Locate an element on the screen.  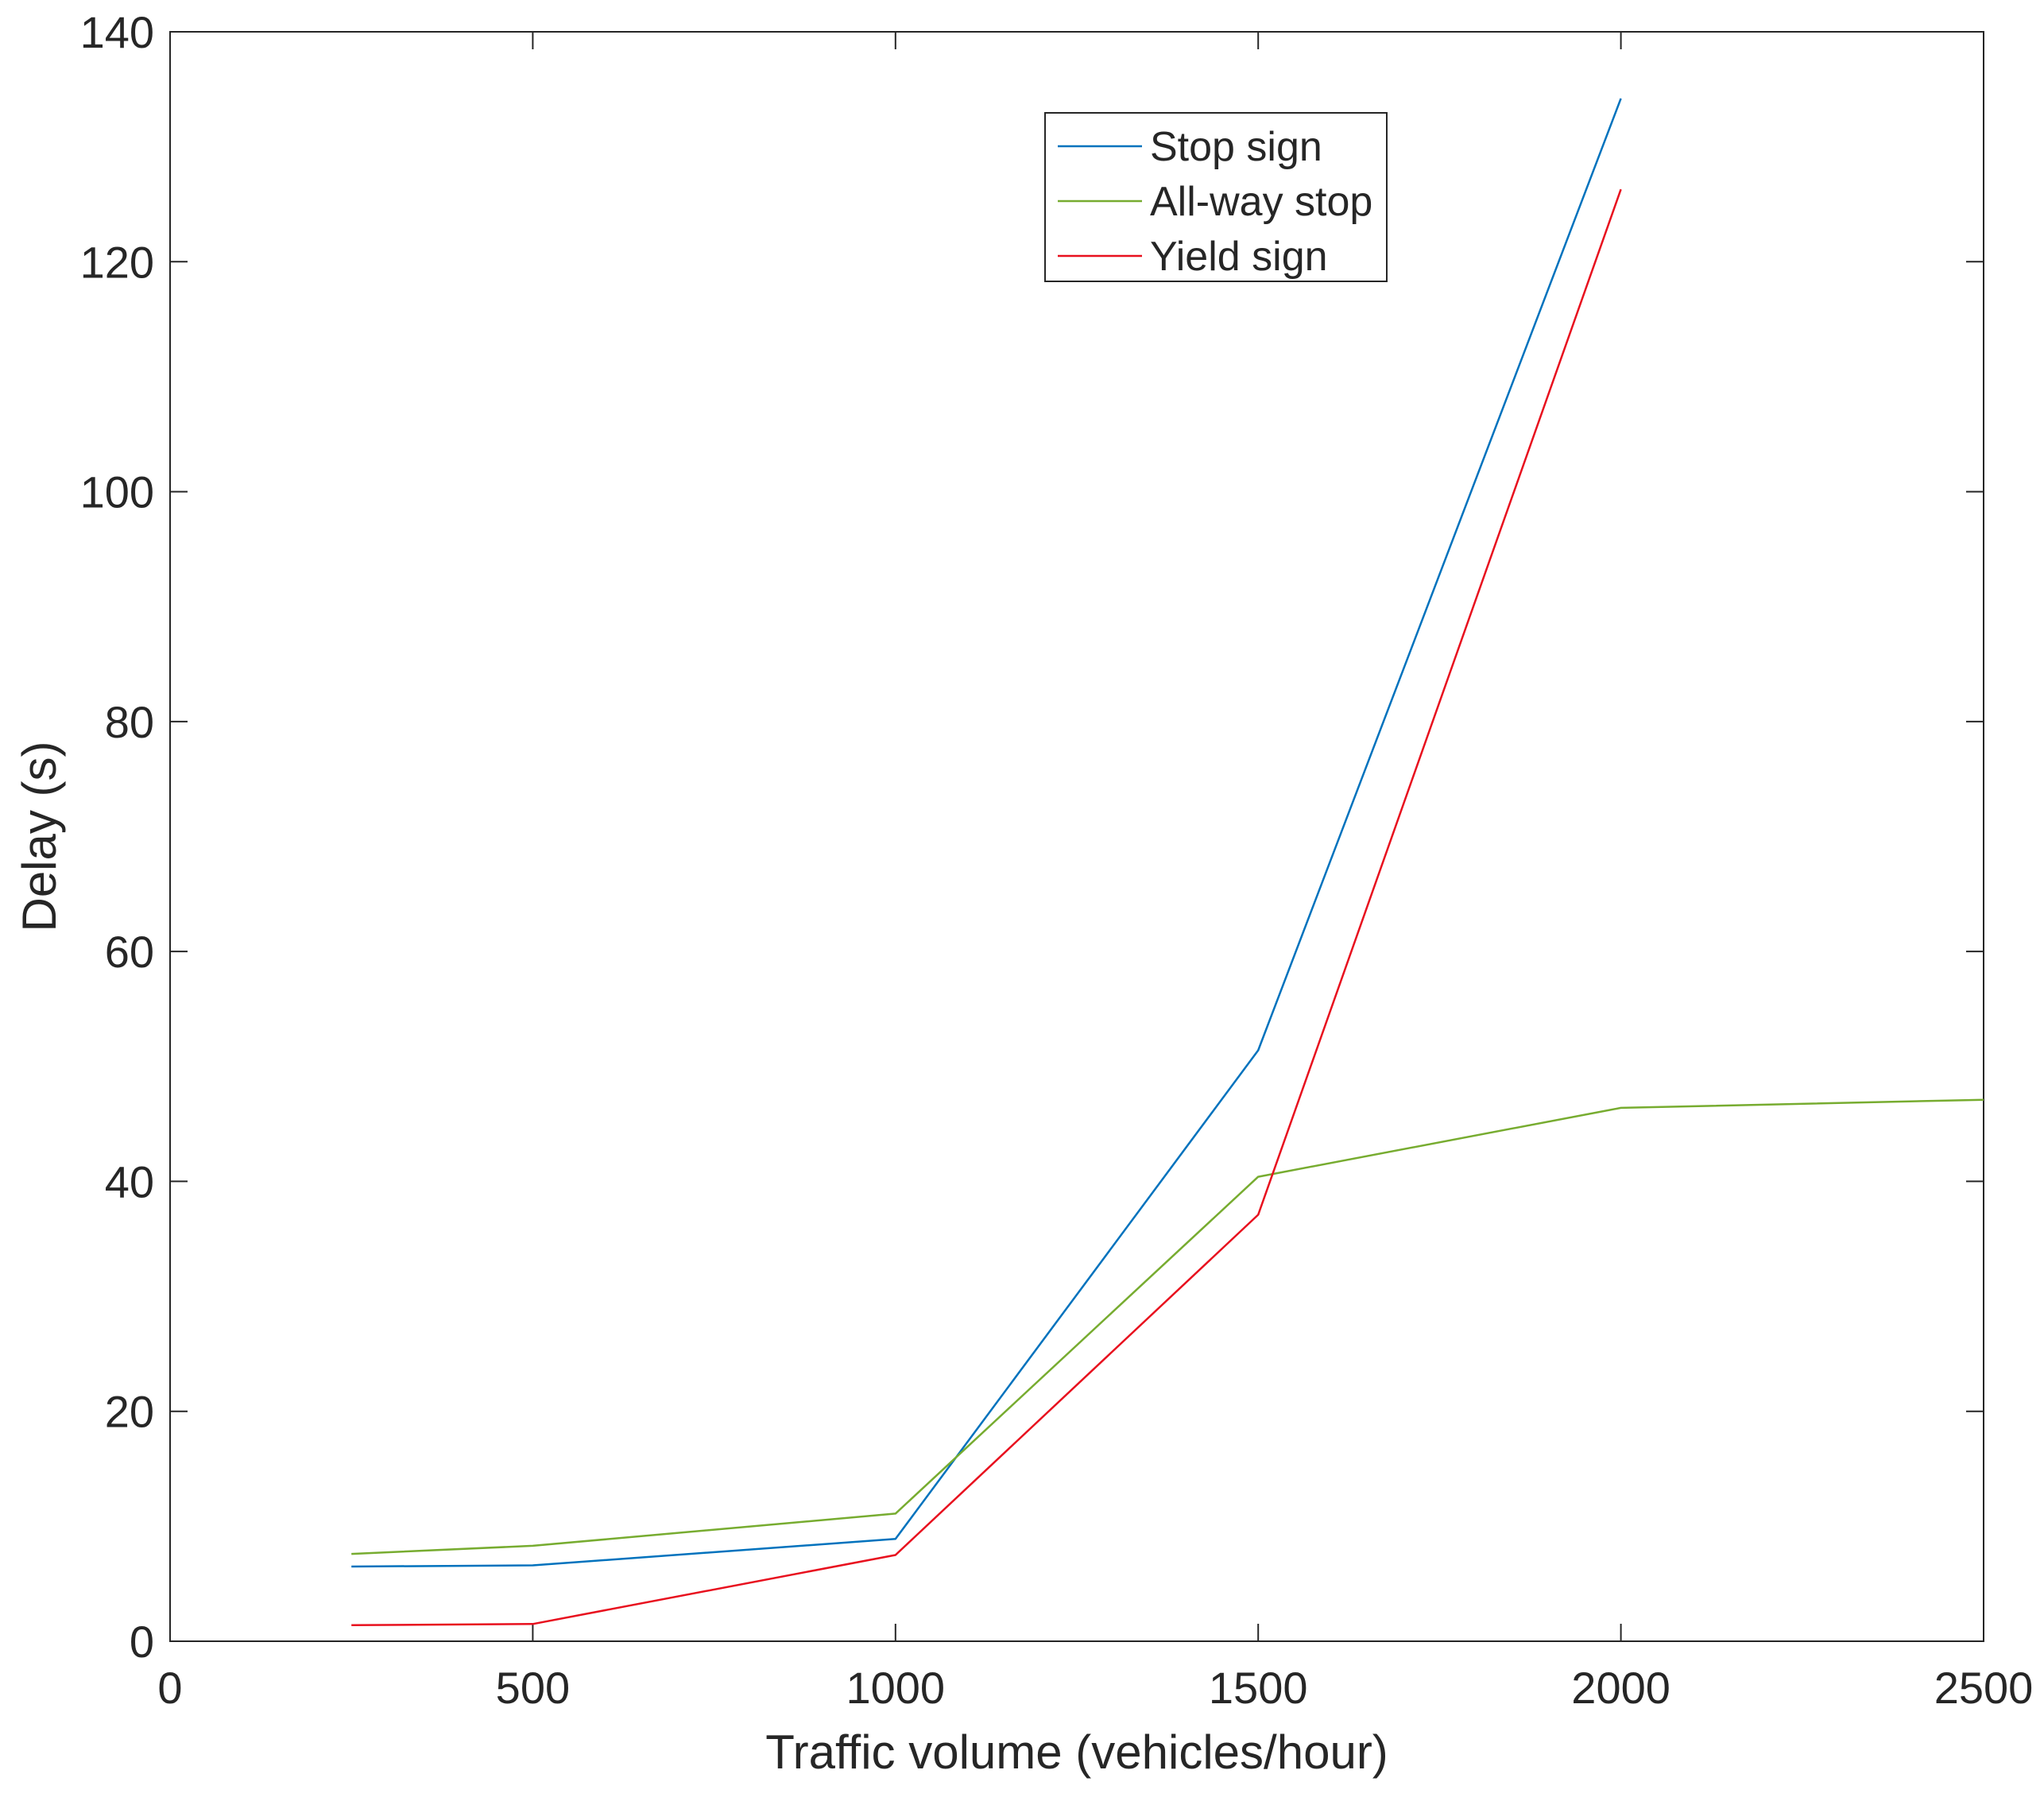
legend-box is located at coordinates (1216, 197).